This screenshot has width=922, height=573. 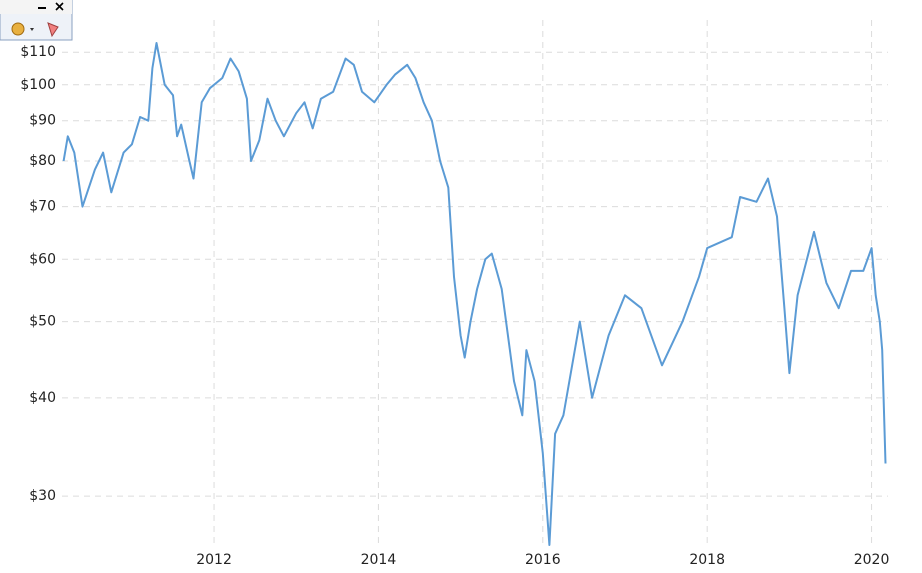 What do you see at coordinates (214, 560) in the screenshot?
I see `x-tick-label: 2012` at bounding box center [214, 560].